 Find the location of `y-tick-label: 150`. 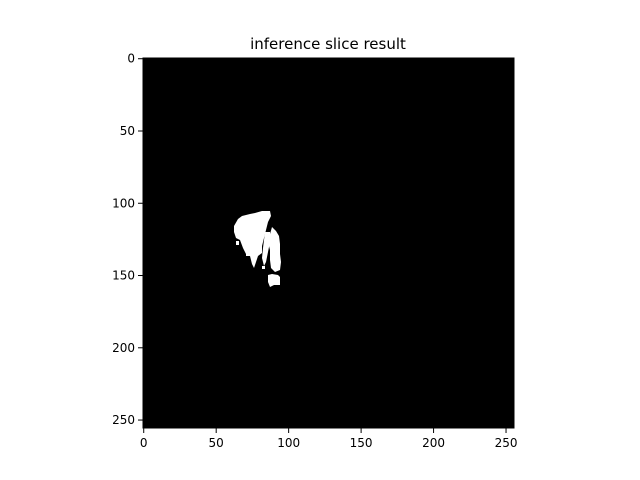

y-tick-label: 150 is located at coordinates (123, 276).